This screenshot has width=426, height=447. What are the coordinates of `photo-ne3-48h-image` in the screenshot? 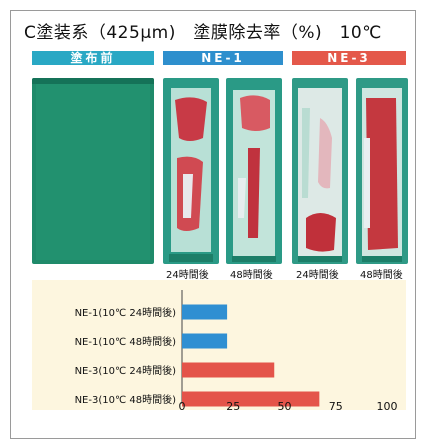 It's located at (382, 171).